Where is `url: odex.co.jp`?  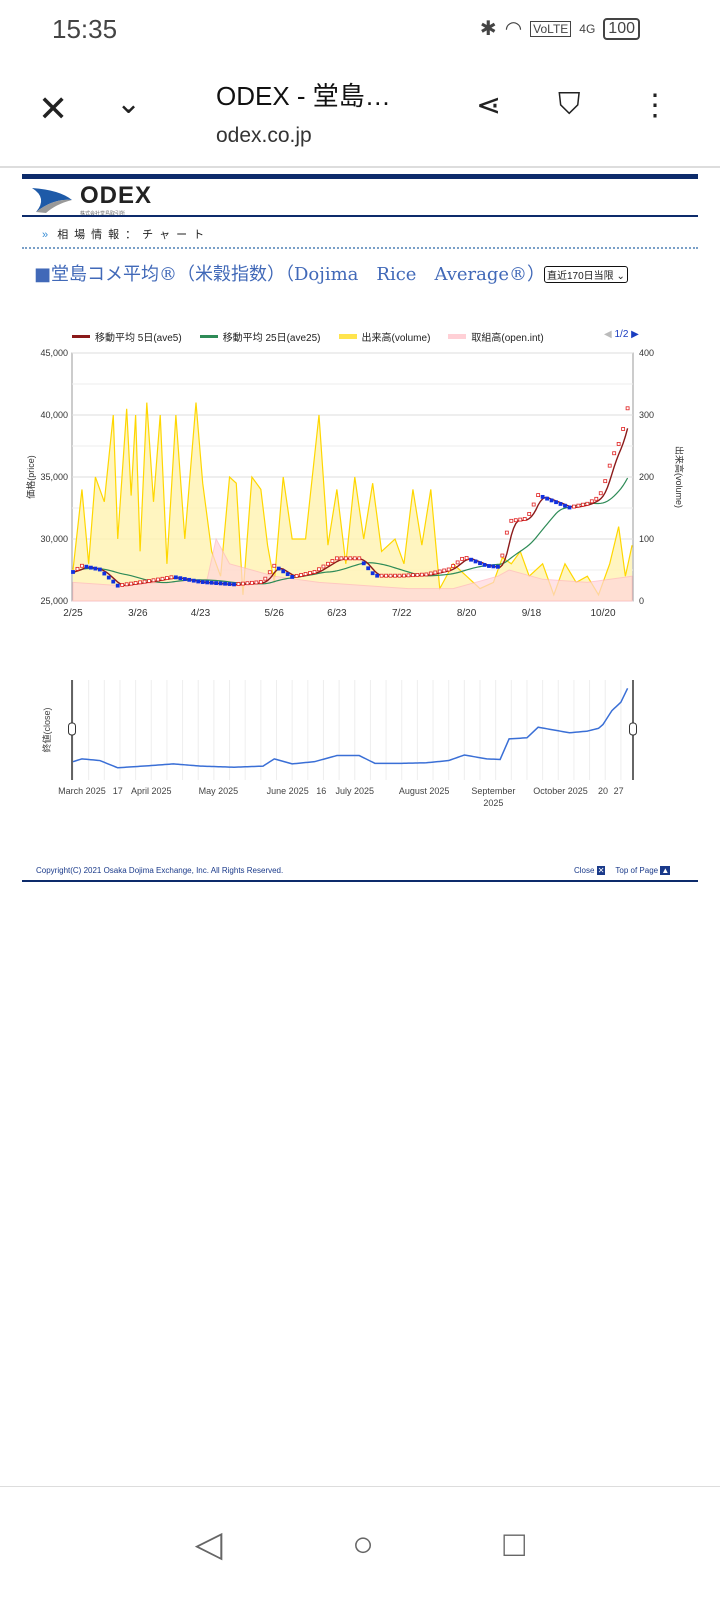 url: odex.co.jp is located at coordinates (264, 135).